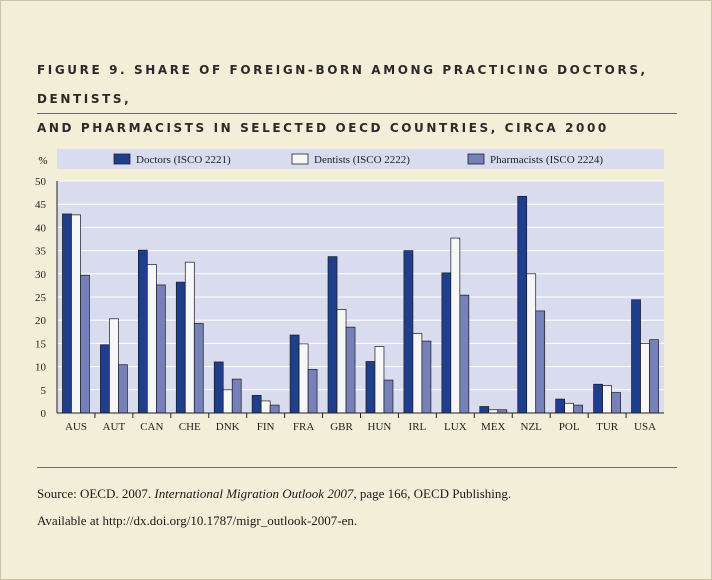  I want to click on y-tick-label: 40, so click(41, 228).